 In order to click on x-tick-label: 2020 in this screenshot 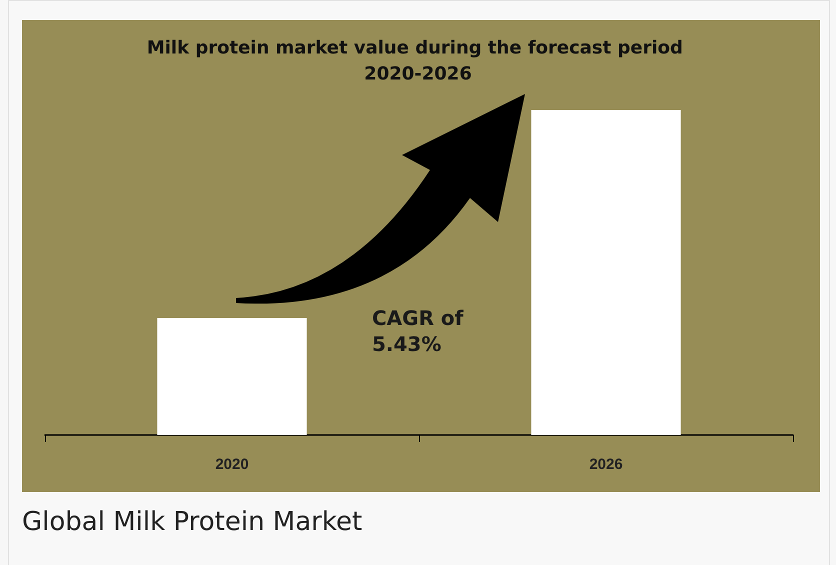, I will do `click(232, 464)`.